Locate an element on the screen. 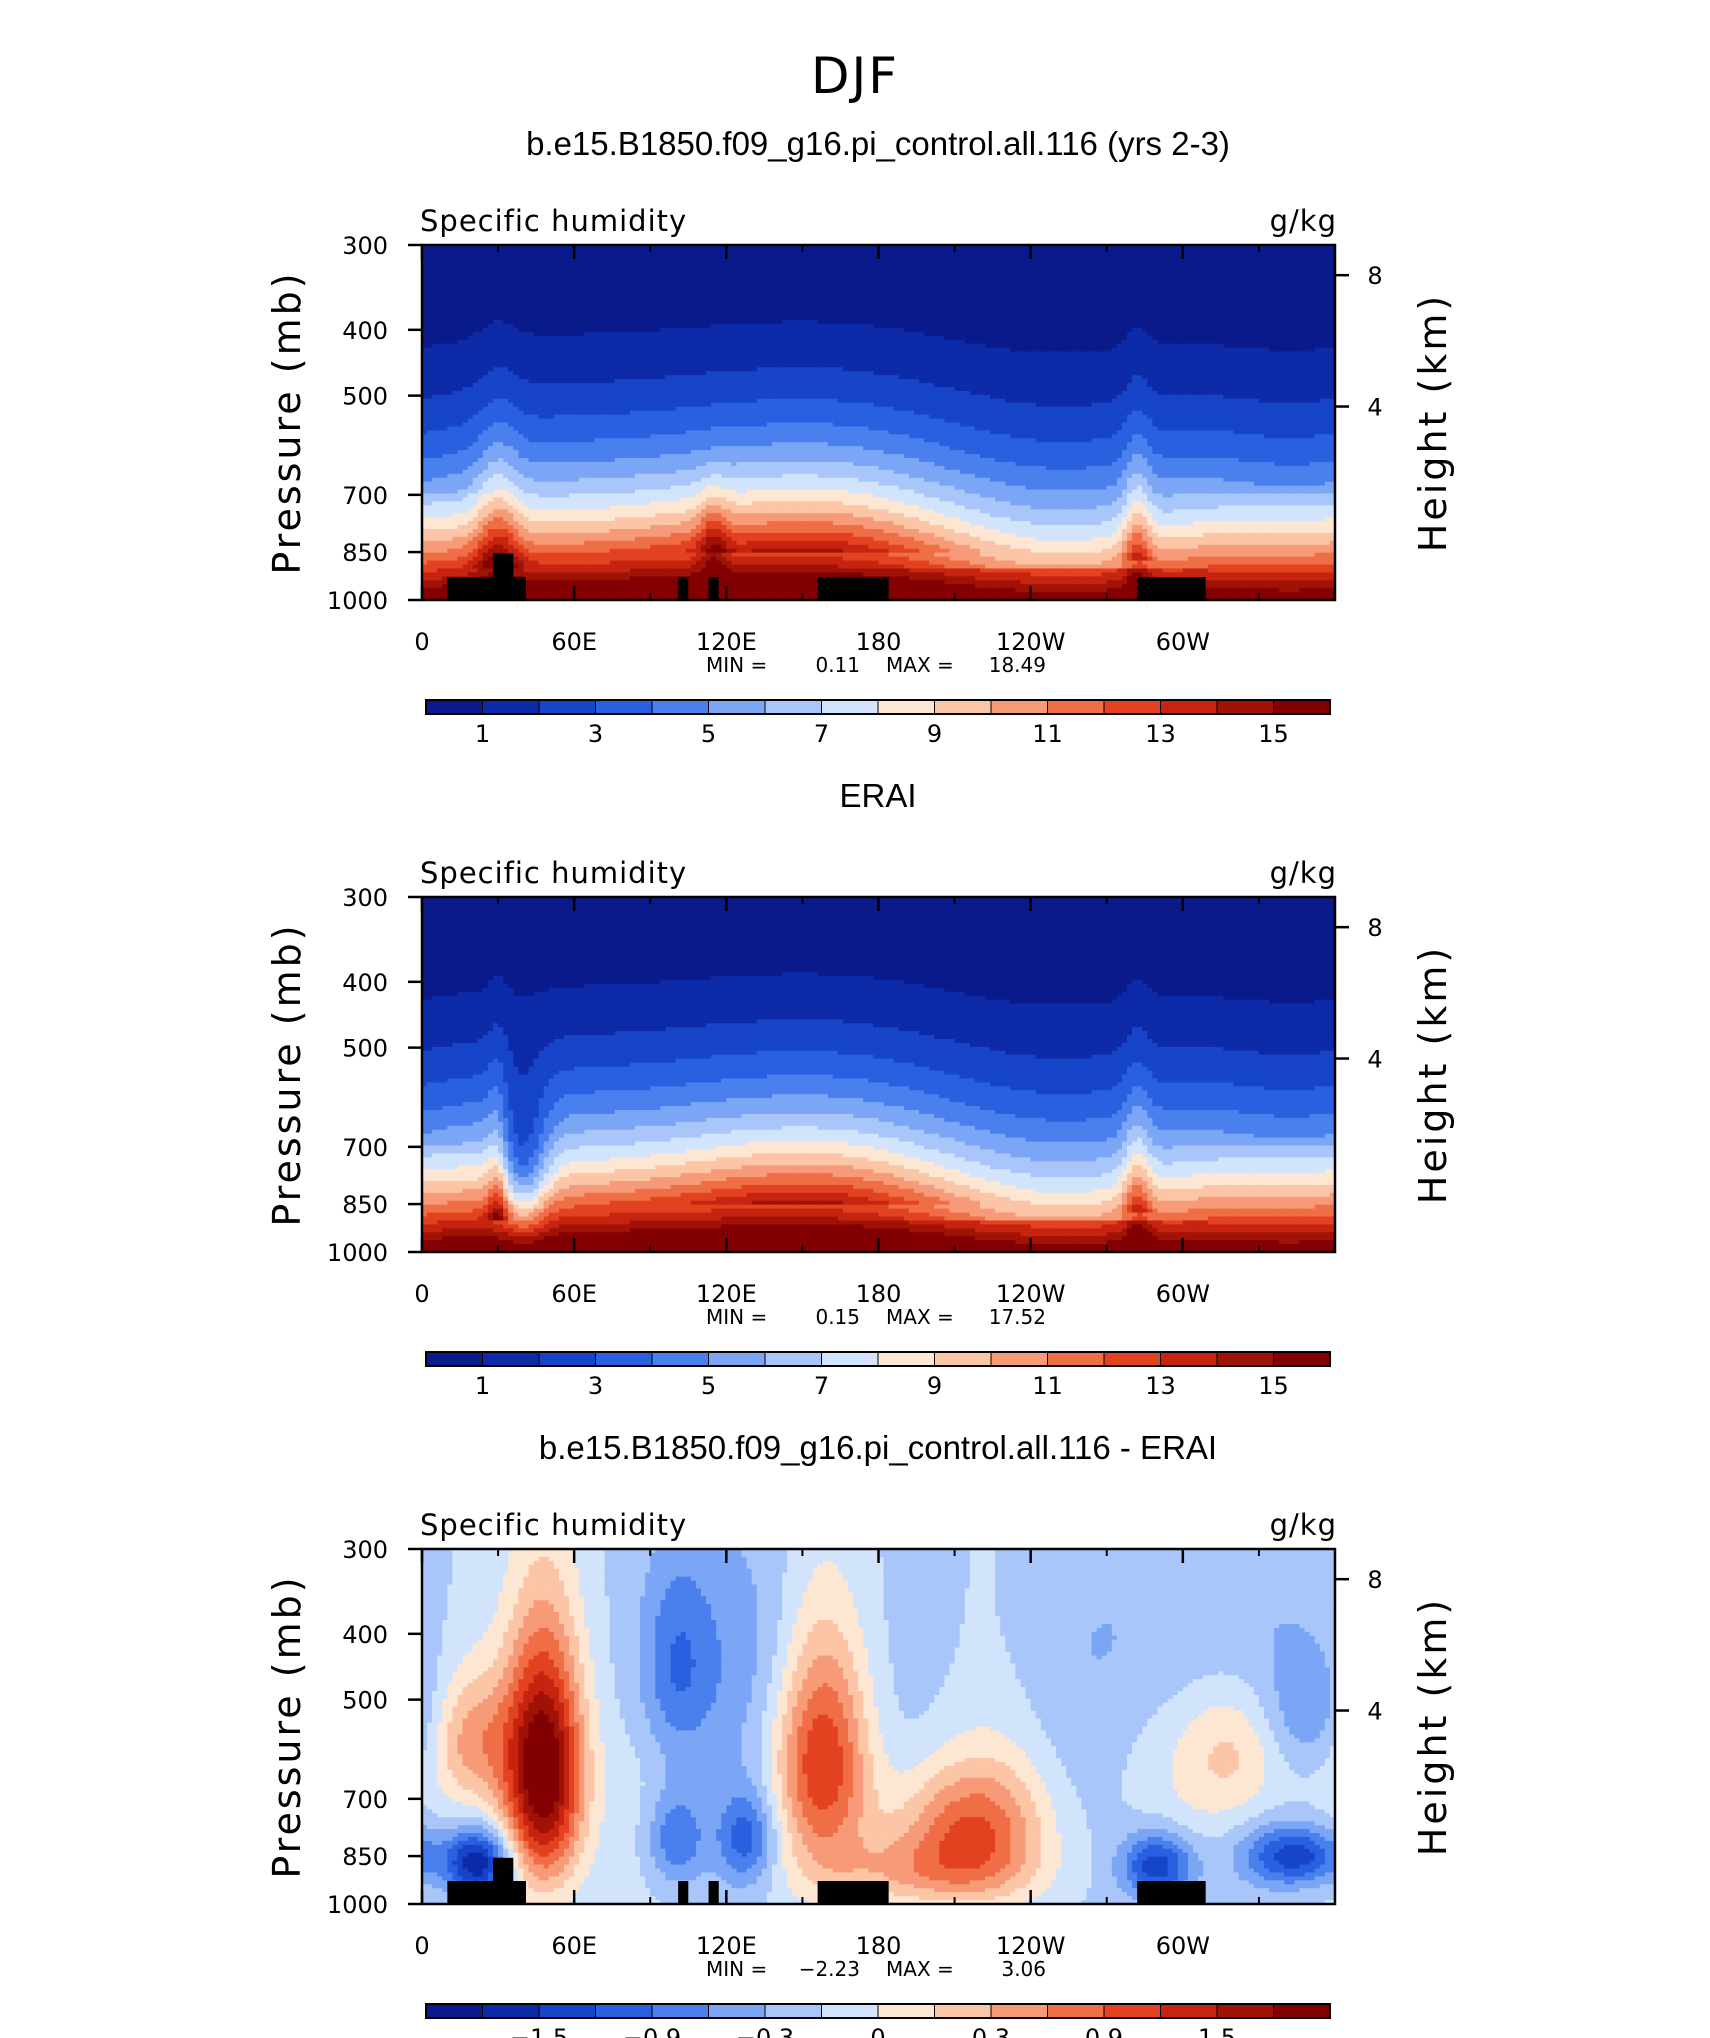 The width and height of the screenshot is (1710, 2038). min-label: MIN = is located at coordinates (736, 1969).